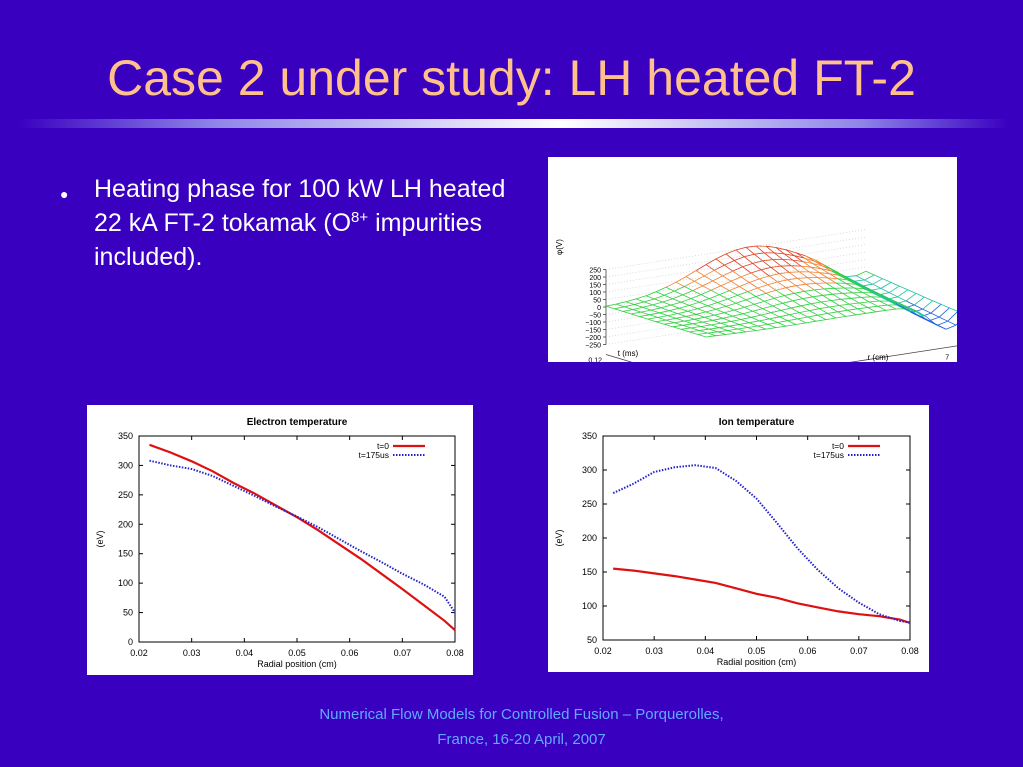 This screenshot has height=767, width=1023. Describe the element at coordinates (829, 455) in the screenshot. I see `legend-label: t=175us` at that location.